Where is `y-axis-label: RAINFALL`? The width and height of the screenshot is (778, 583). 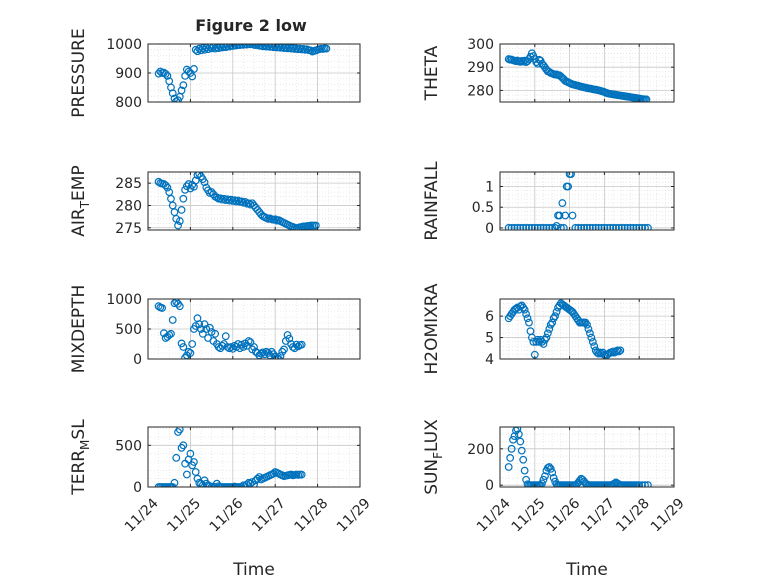
y-axis-label: RAINFALL is located at coordinates (432, 201).